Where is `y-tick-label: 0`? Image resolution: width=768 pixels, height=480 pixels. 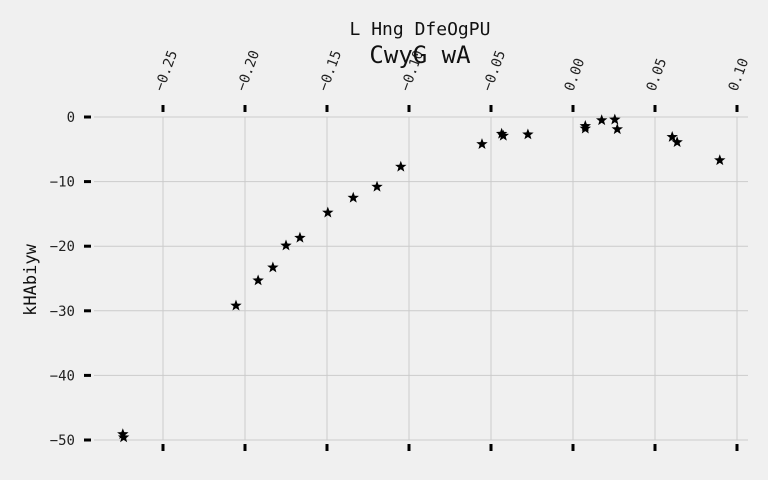 y-tick-label: 0 is located at coordinates (71, 118).